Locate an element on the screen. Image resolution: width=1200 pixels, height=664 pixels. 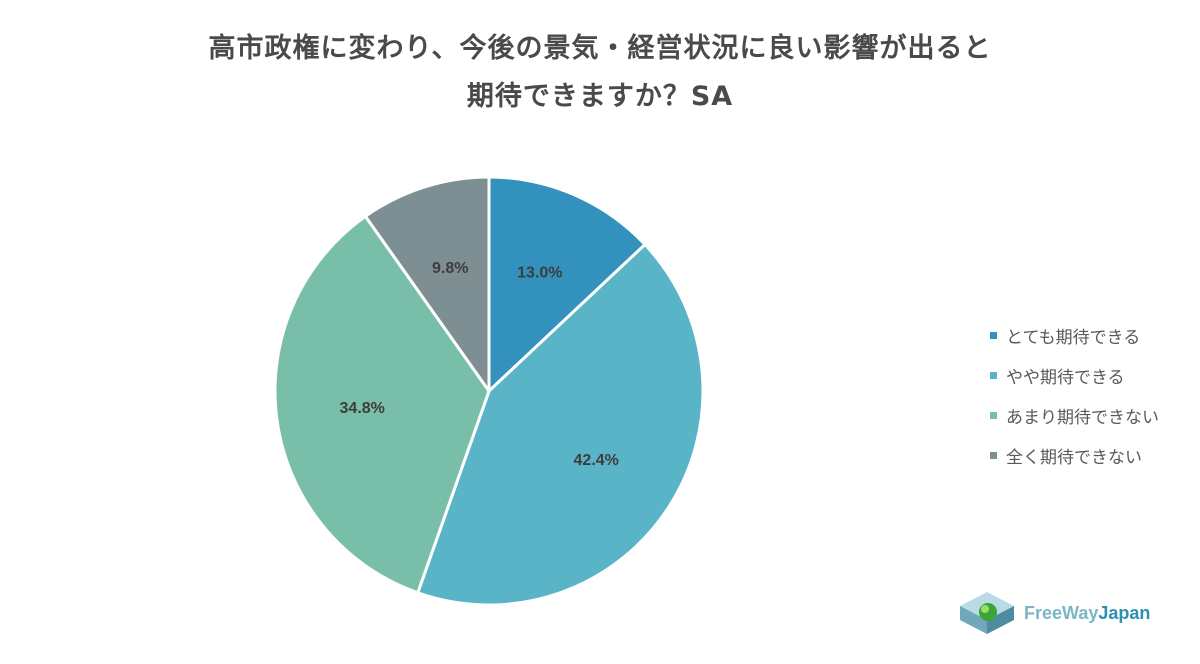
slice-data-label-4: 9.8% is located at coordinates (450, 268).